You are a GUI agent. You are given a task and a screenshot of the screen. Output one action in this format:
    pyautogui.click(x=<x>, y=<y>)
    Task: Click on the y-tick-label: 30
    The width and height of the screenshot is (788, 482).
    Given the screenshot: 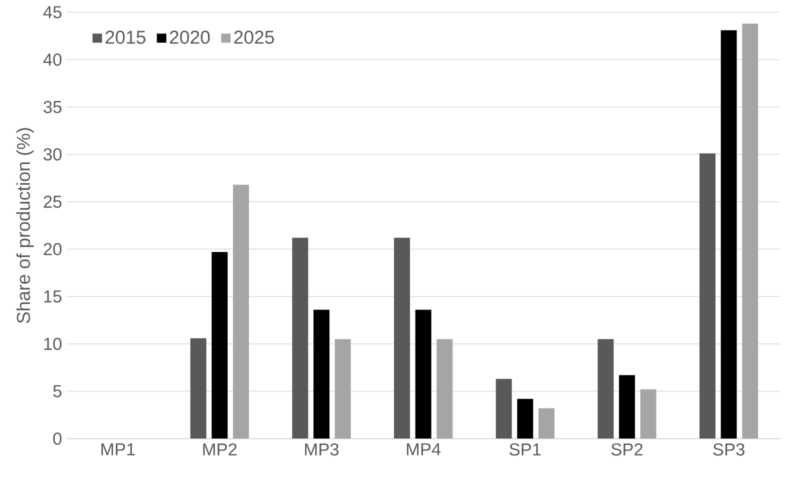 What is the action you would take?
    pyautogui.click(x=53, y=154)
    